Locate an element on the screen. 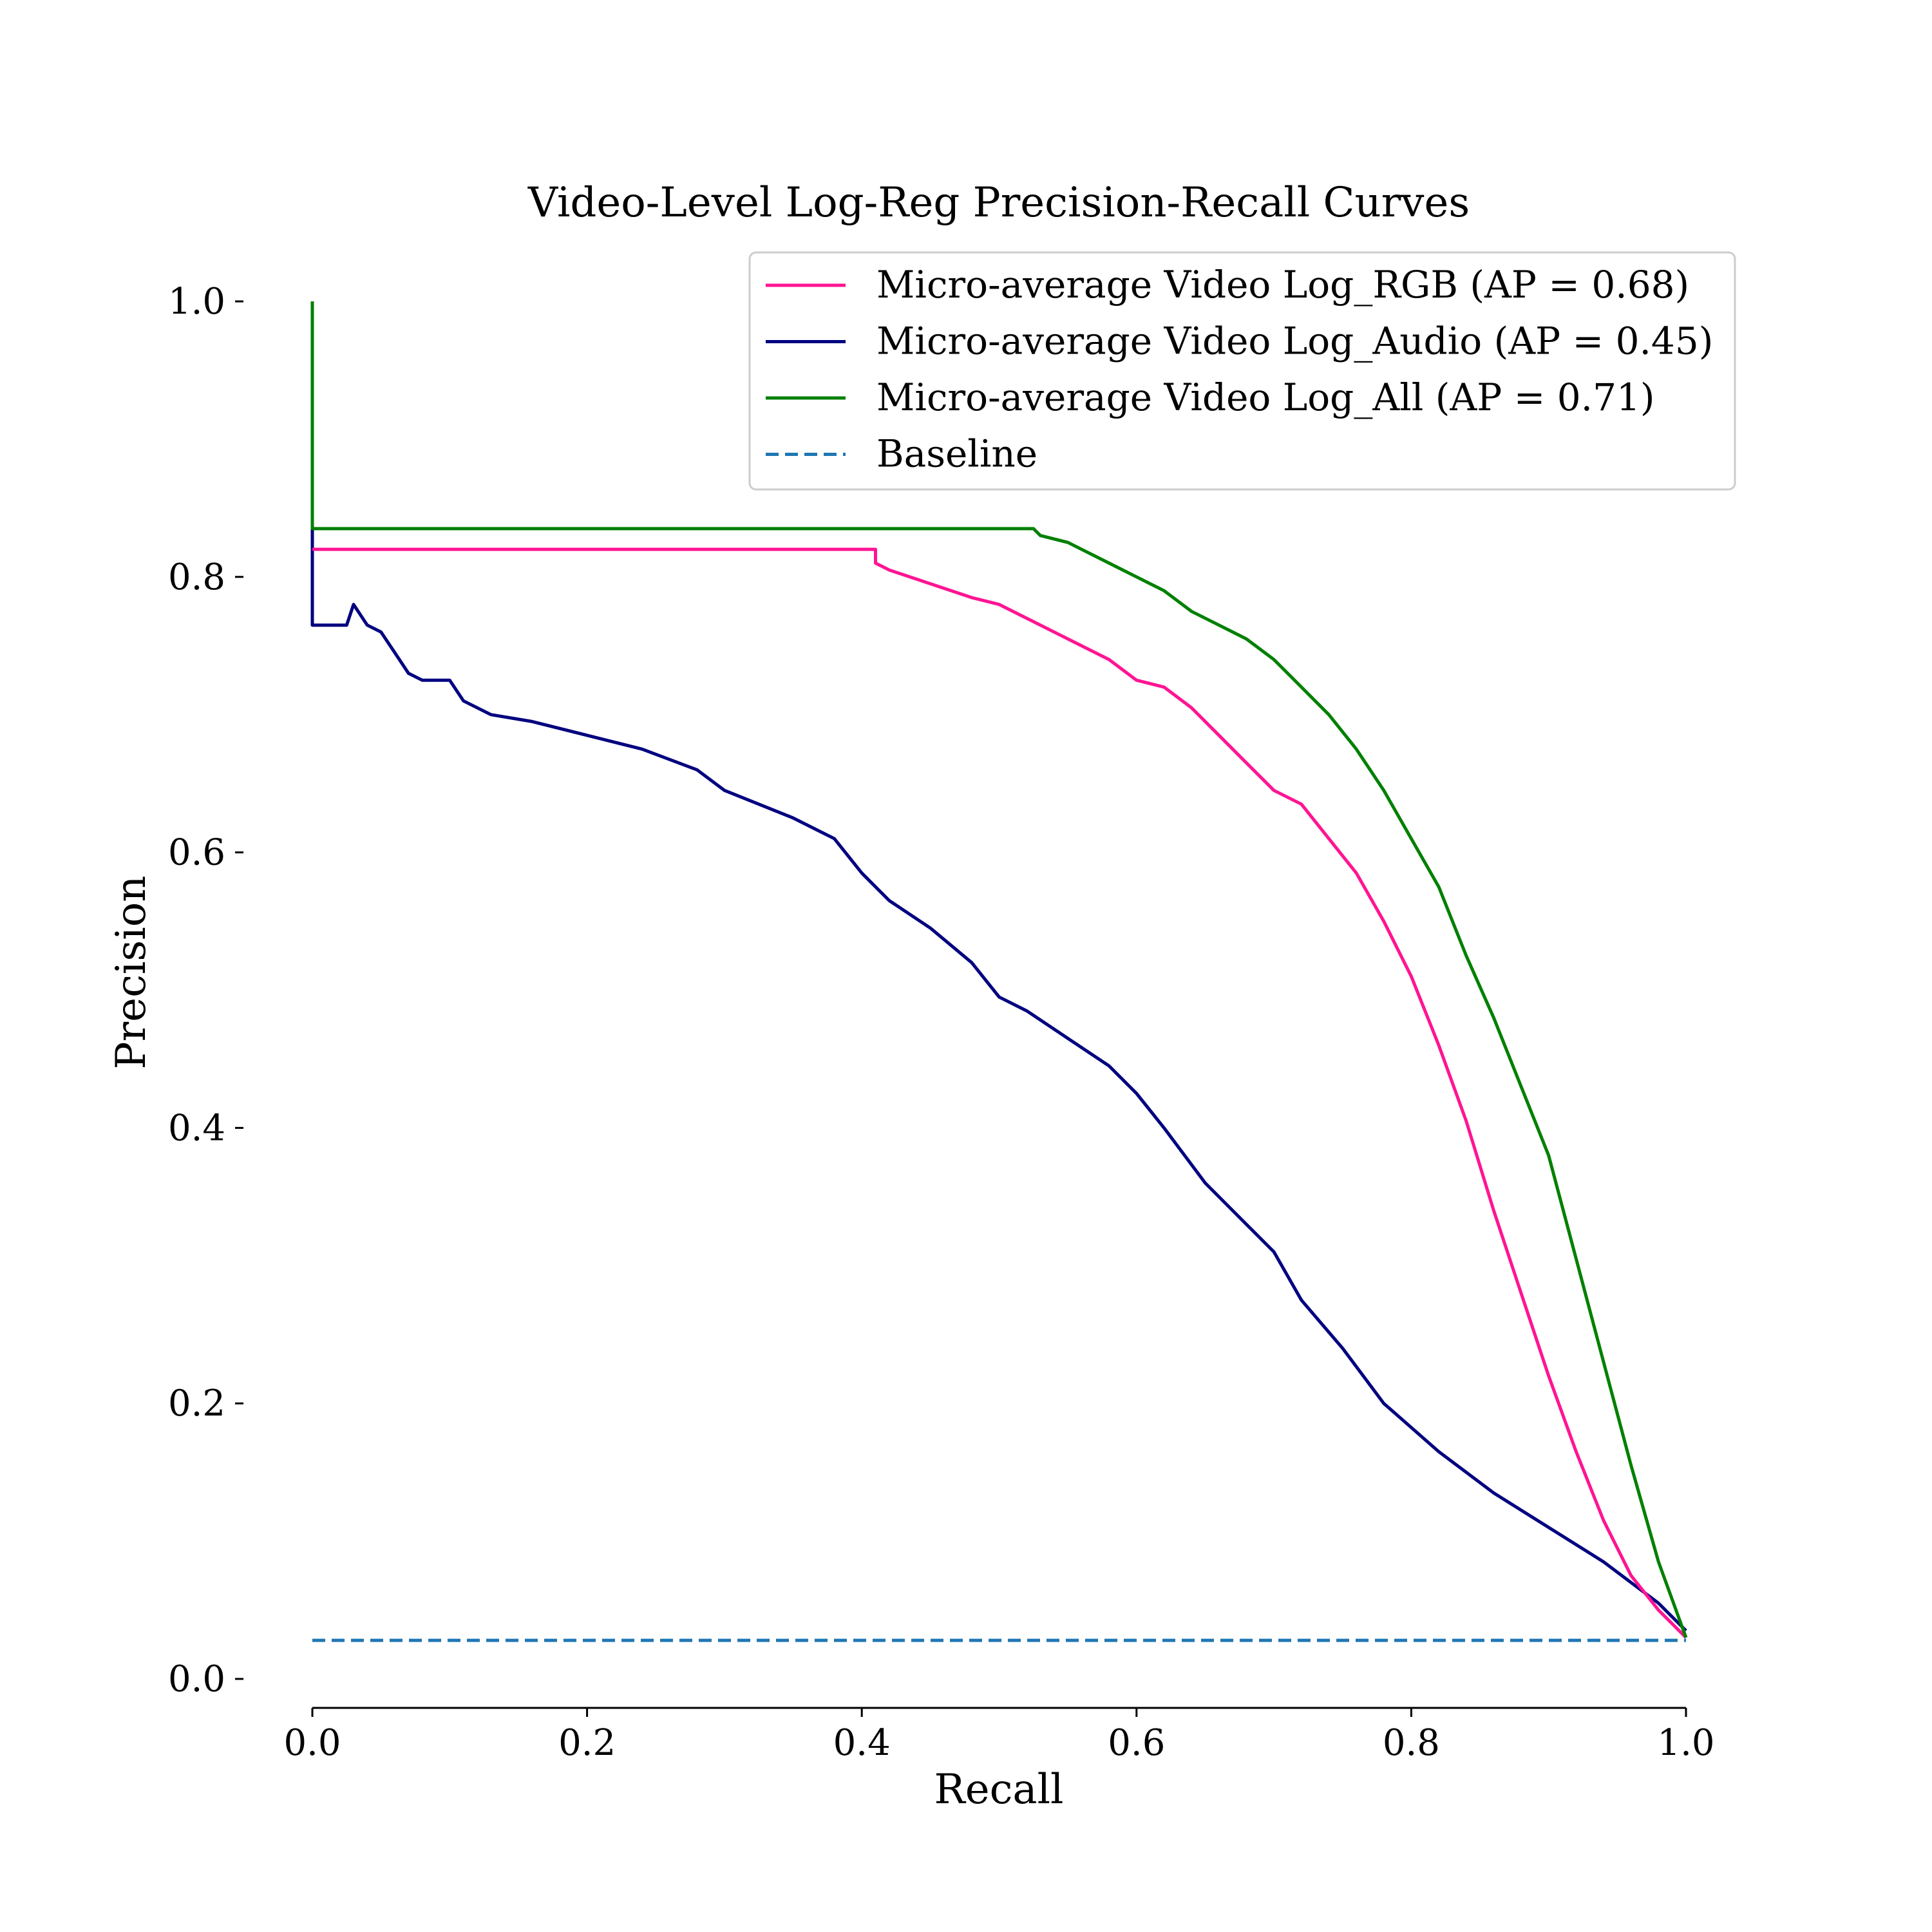  x-tick-label: 1.0 is located at coordinates (1686, 1743).